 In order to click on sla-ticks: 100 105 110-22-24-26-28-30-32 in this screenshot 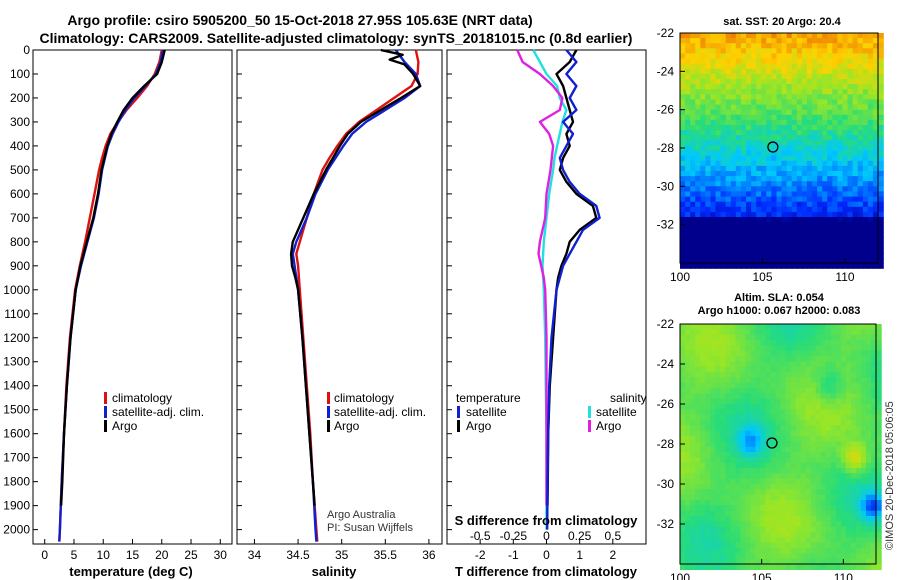, I will do `click(755, 448)`.